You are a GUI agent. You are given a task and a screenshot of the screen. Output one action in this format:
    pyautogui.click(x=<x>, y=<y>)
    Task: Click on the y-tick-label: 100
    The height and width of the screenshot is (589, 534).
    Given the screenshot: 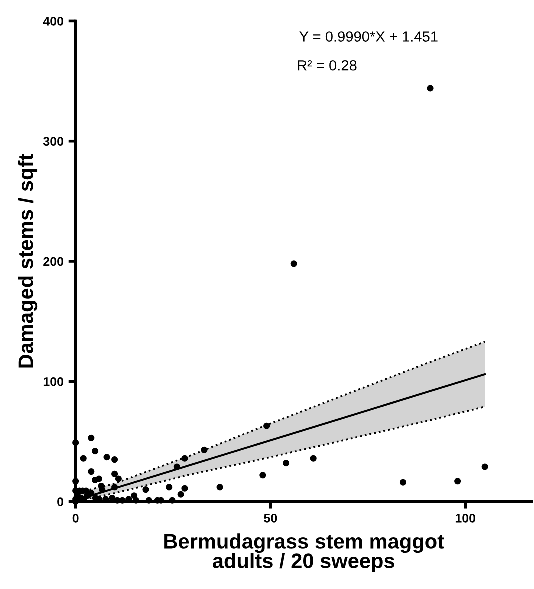 What is the action you would take?
    pyautogui.click(x=54, y=381)
    